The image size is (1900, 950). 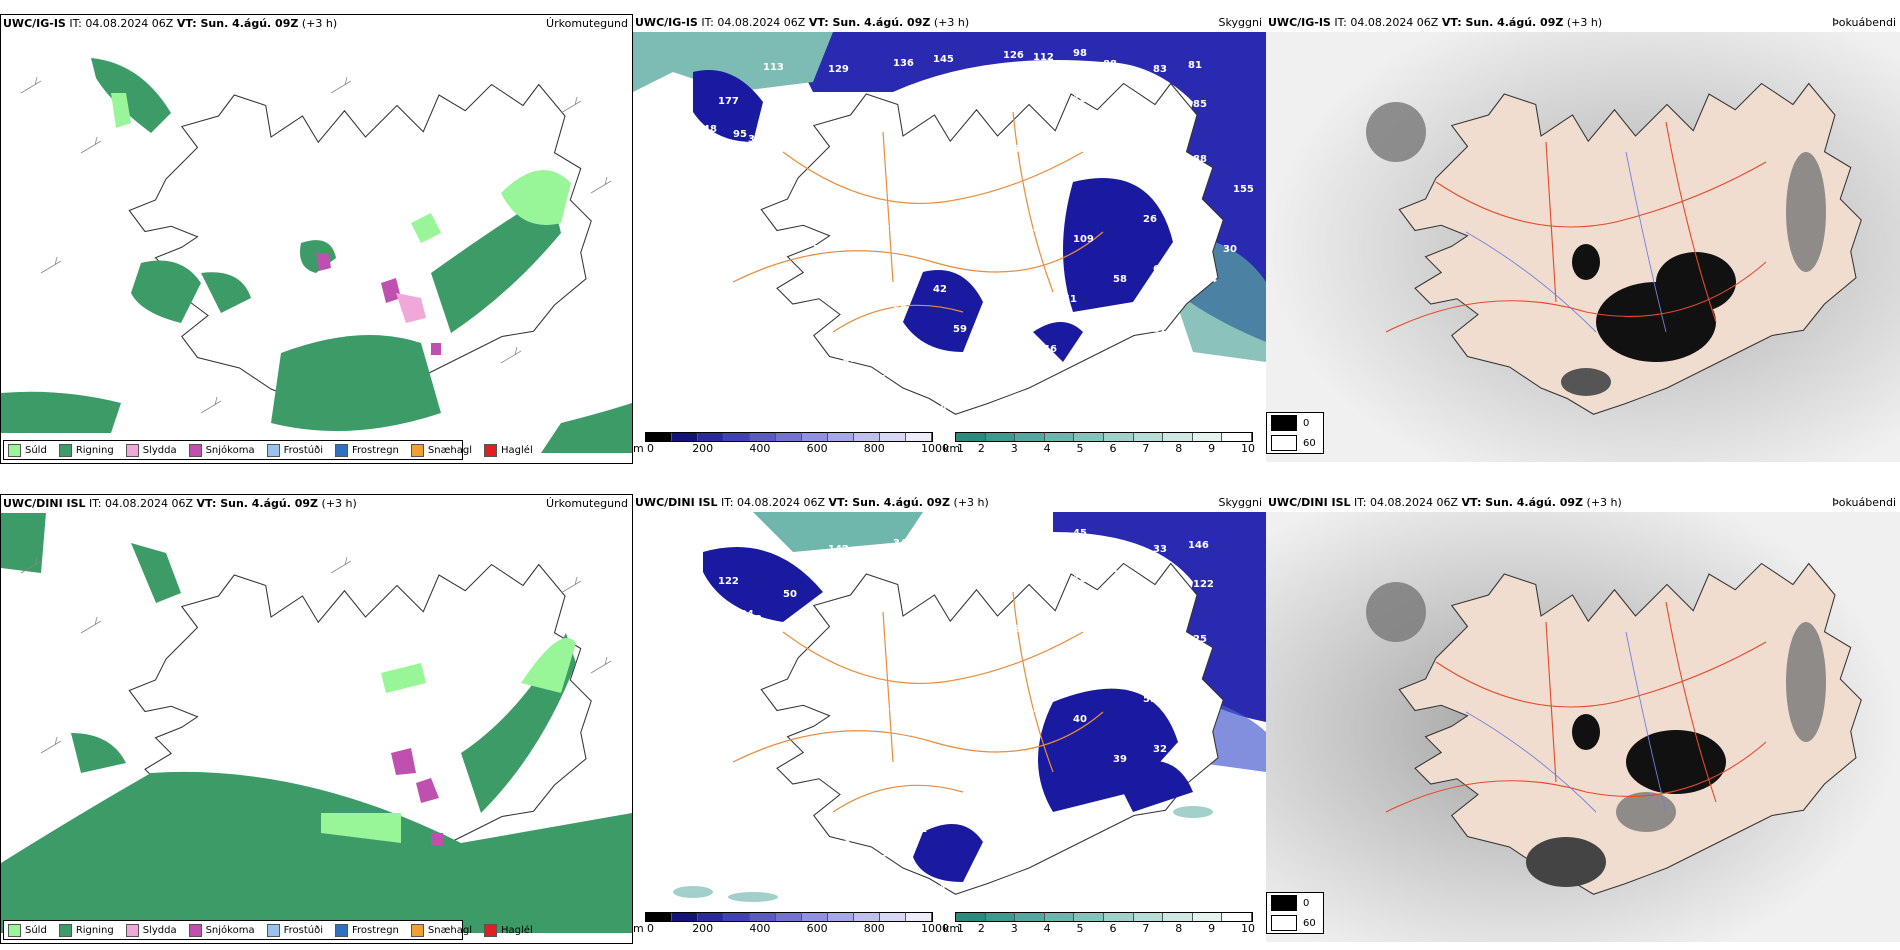 I want to click on panel-title: Þokuábendi, so click(x=1864, y=502).